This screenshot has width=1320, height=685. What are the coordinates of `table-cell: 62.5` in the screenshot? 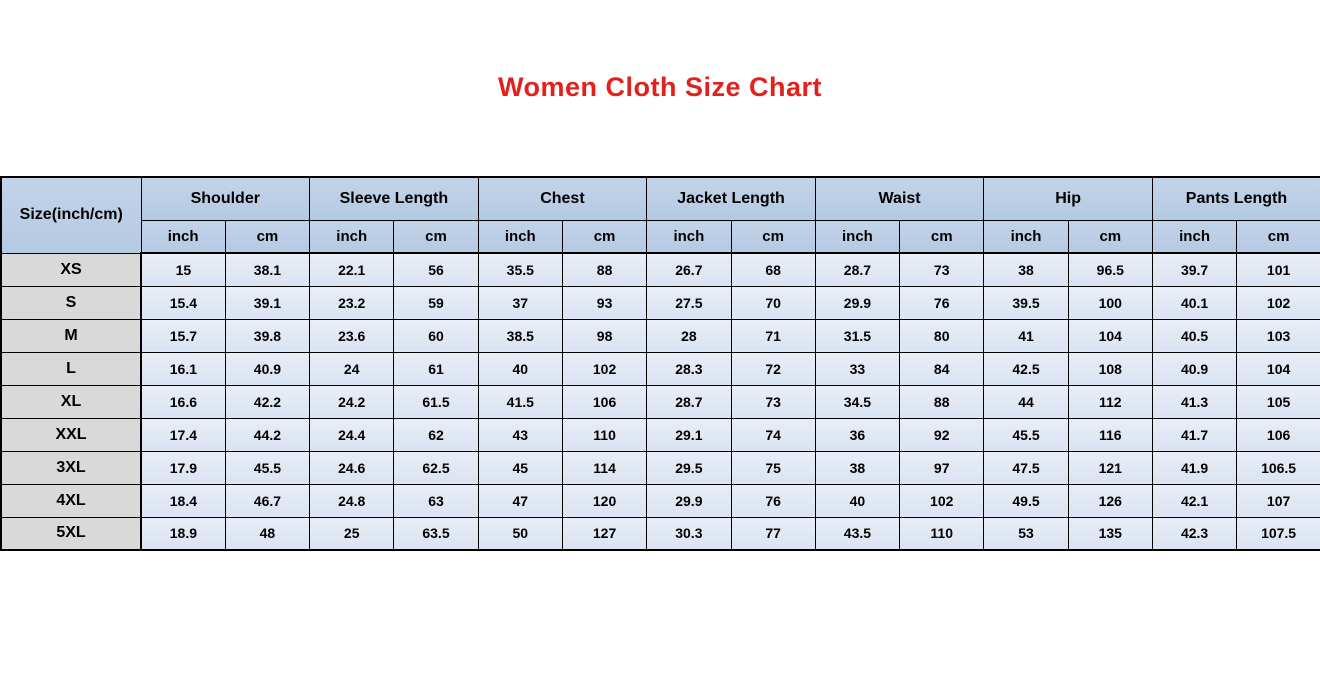 It's located at (436, 467).